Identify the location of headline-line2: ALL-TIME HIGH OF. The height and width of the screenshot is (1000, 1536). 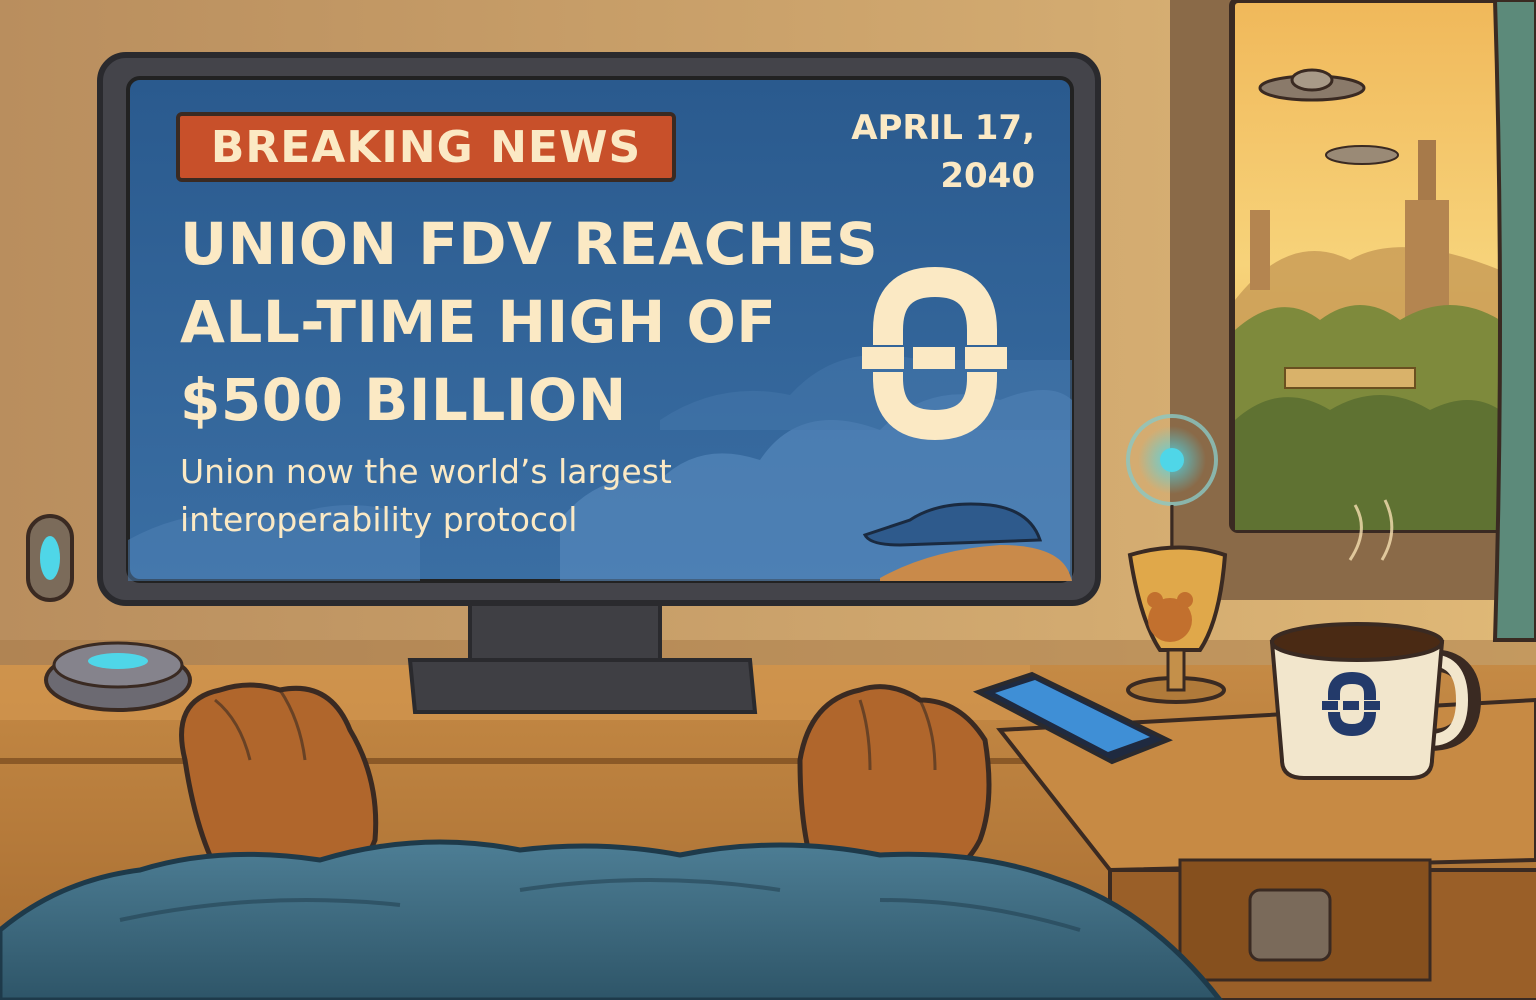
(478, 322).